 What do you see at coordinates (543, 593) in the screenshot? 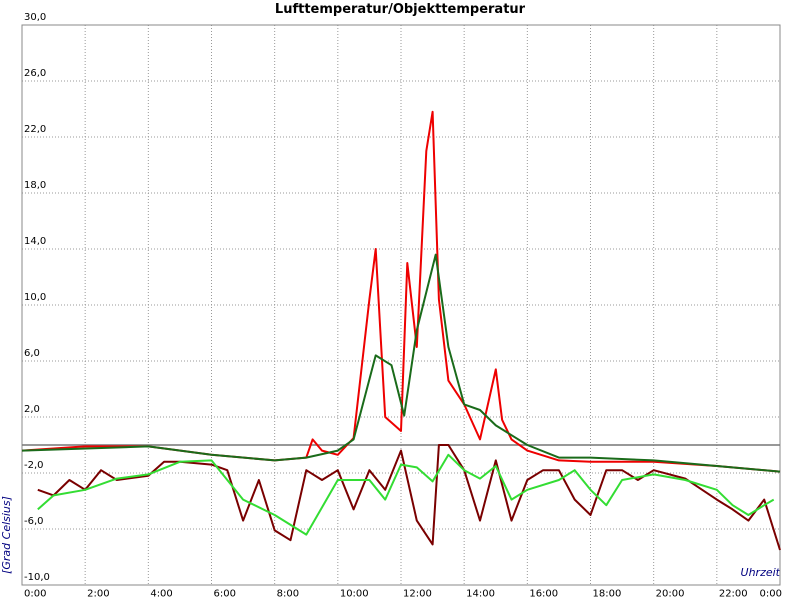
I see `x-tick-label: 16:00` at bounding box center [543, 593].